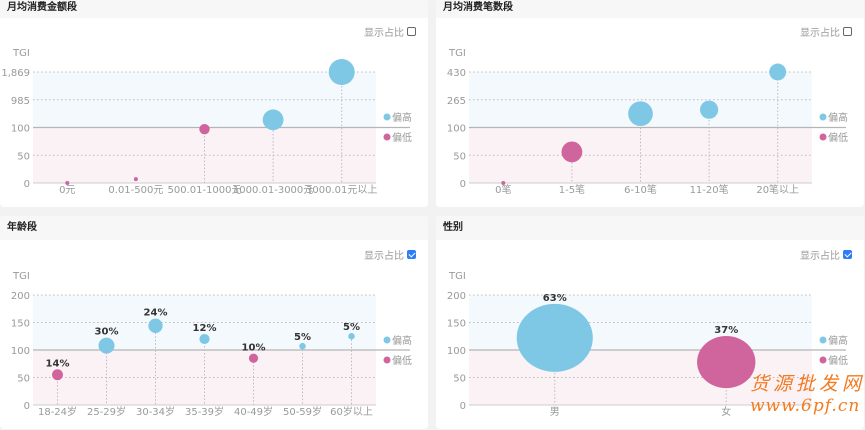 The height and width of the screenshot is (430, 865). What do you see at coordinates (726, 330) in the screenshot?
I see `share-label: 37%` at bounding box center [726, 330].